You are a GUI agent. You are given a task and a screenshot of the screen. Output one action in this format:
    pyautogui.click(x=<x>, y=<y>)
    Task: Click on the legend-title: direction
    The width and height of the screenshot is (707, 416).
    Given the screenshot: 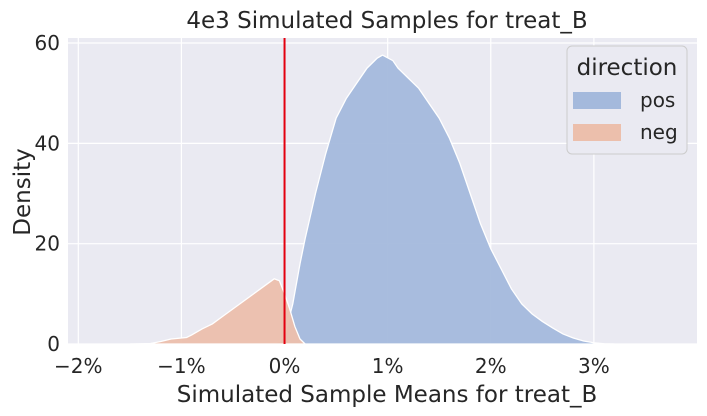 What is the action you would take?
    pyautogui.click(x=627, y=68)
    